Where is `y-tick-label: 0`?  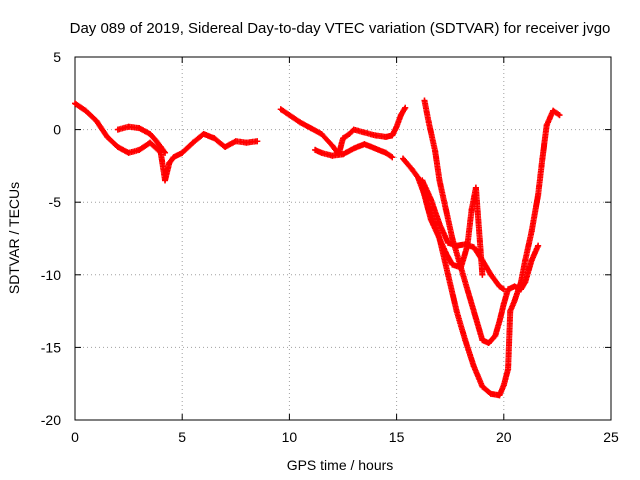 y-tick-label: 0 is located at coordinates (57, 130).